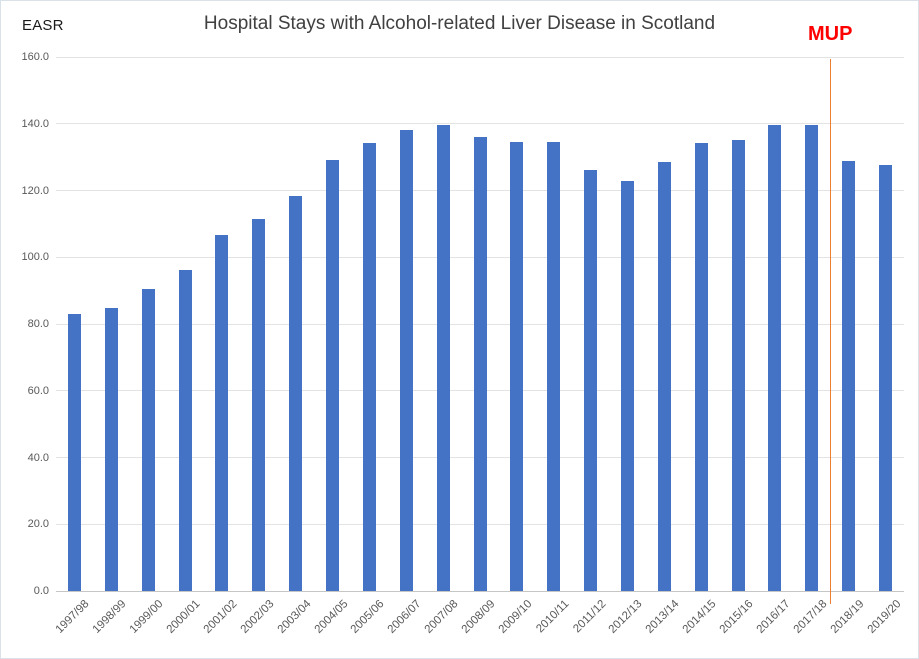 This screenshot has width=919, height=659. What do you see at coordinates (35, 190) in the screenshot?
I see `y-tick-label: 120.0` at bounding box center [35, 190].